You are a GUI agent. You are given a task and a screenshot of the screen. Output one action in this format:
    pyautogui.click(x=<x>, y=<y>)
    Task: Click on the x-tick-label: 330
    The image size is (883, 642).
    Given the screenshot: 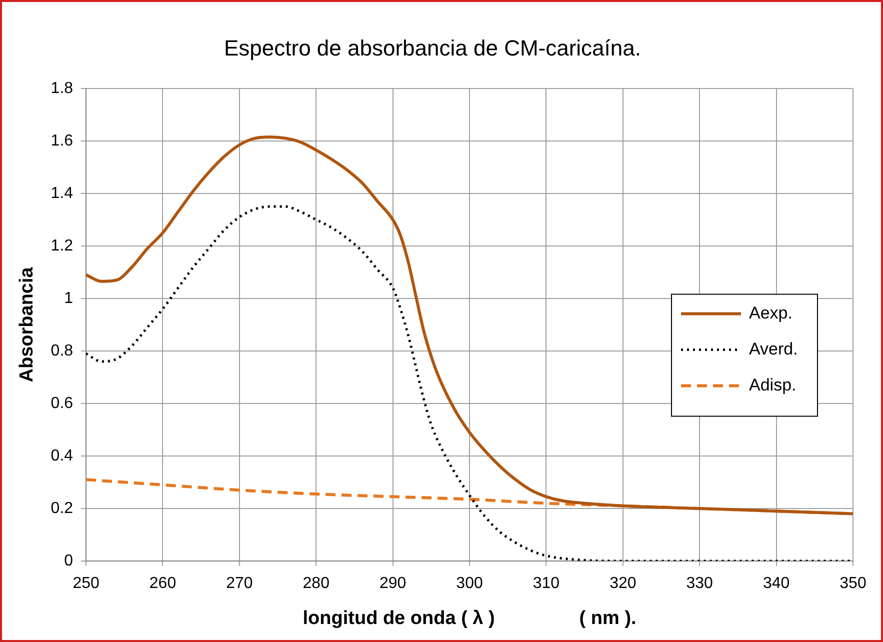 What is the action you would take?
    pyautogui.click(x=700, y=583)
    